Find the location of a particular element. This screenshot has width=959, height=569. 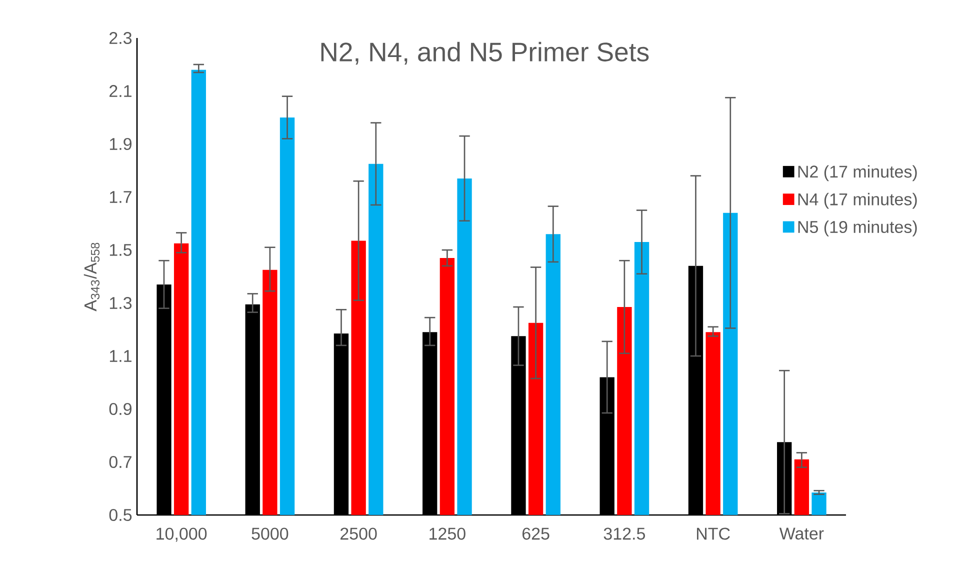

legend-label: N2 (17 minutes) is located at coordinates (857, 173).